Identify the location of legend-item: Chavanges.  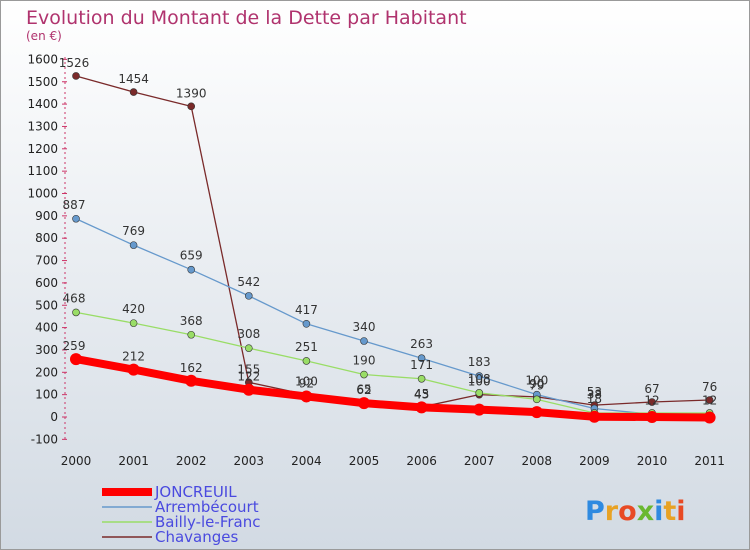
(170, 537).